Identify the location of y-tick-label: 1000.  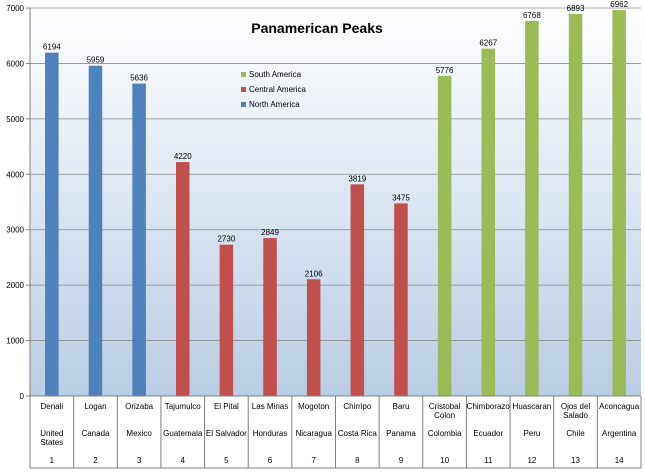
(15, 341).